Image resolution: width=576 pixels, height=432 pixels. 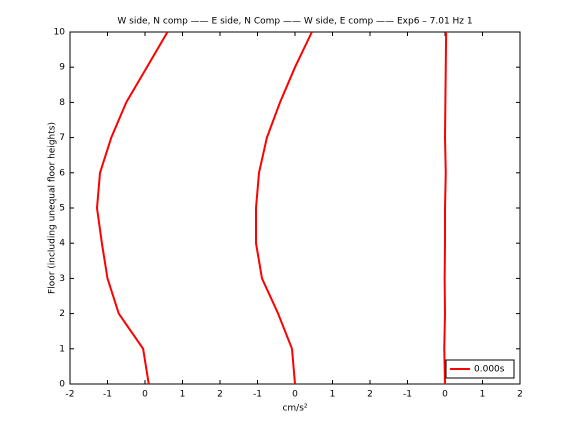 I want to click on y-tick-label: 3, so click(x=62, y=279).